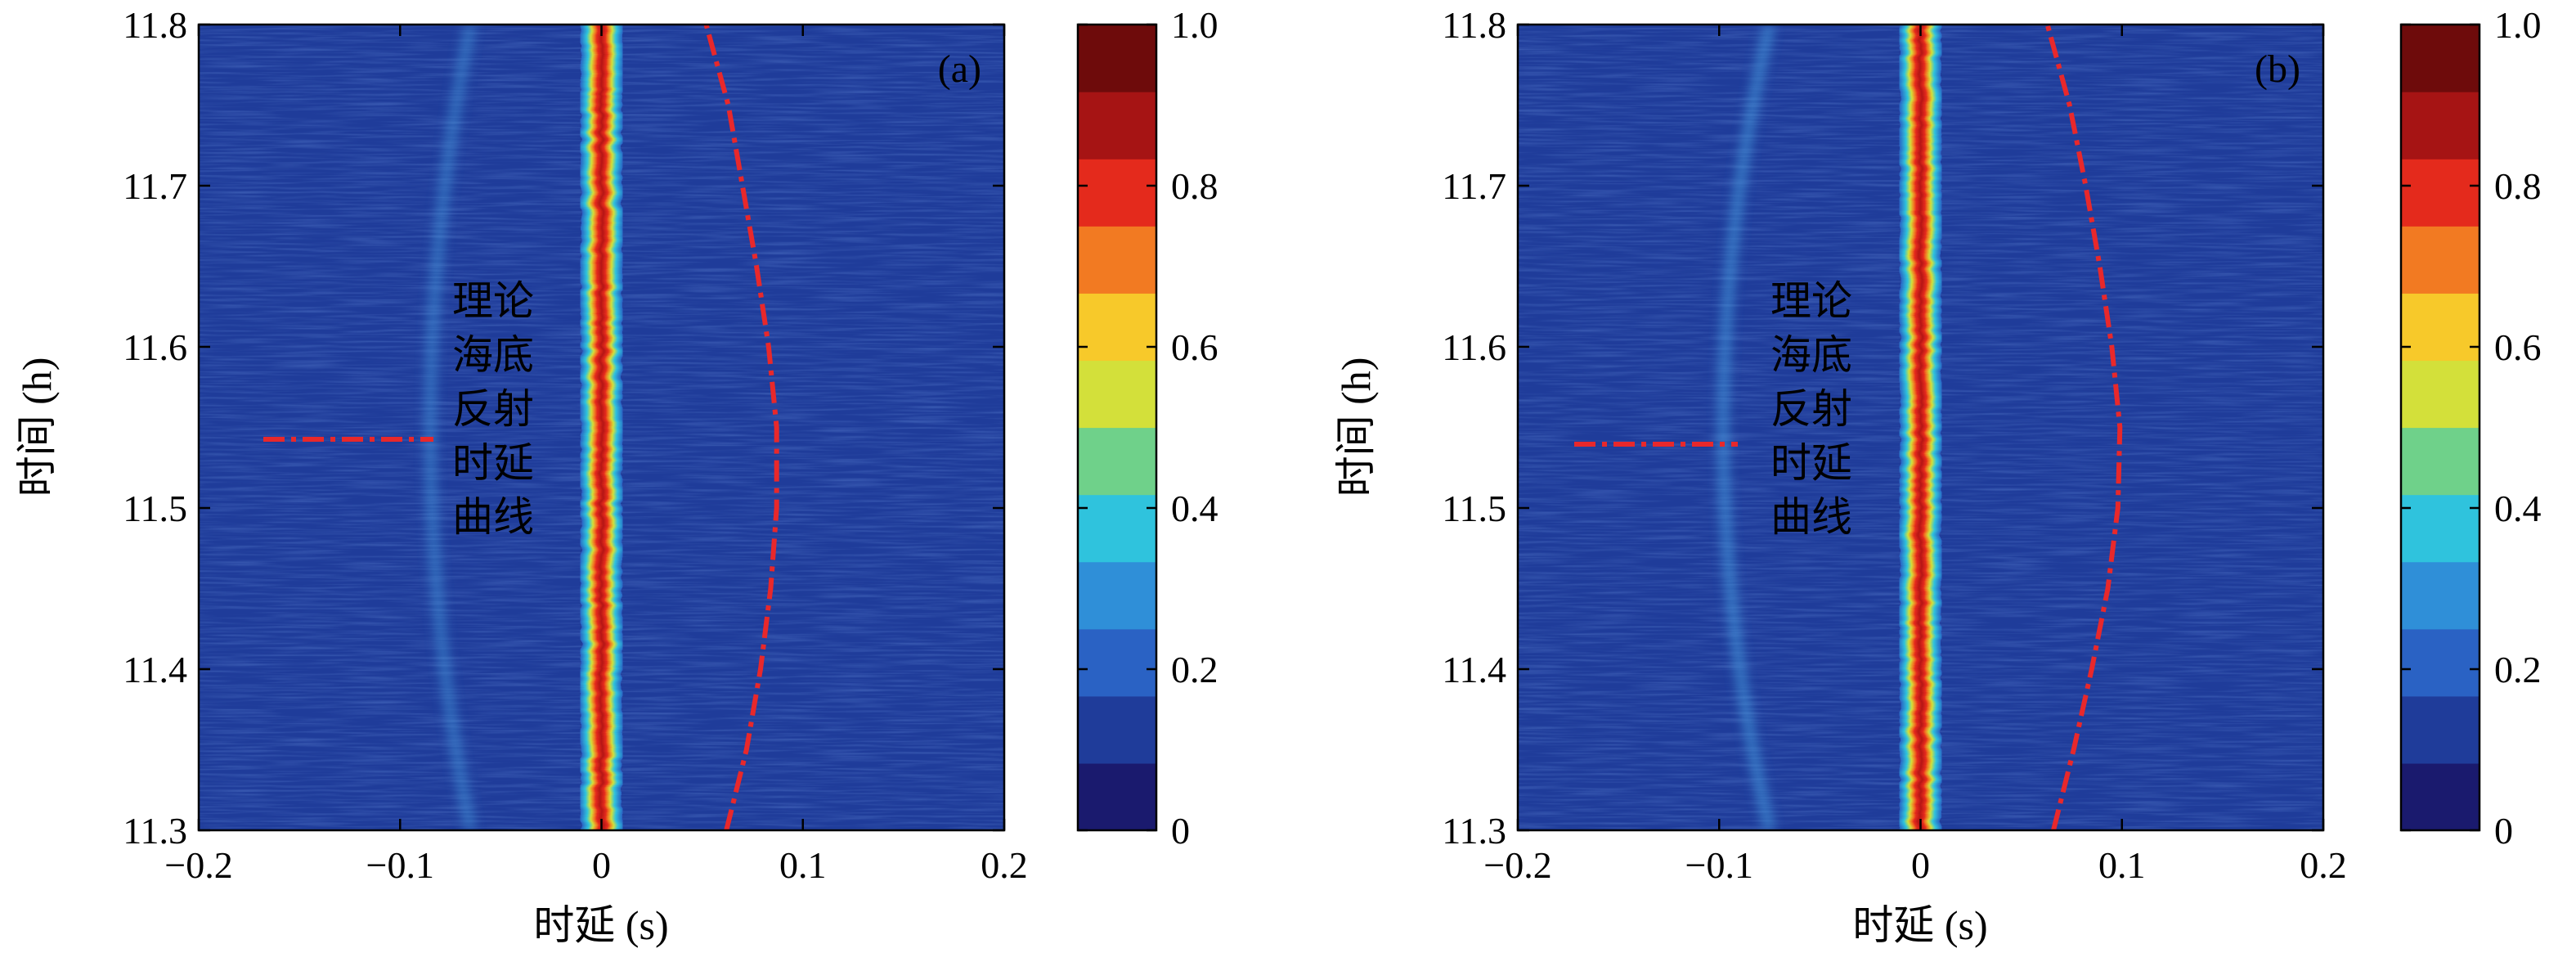 The image size is (2576, 962). What do you see at coordinates (959, 69) in the screenshot?
I see `panel-label: (a)` at bounding box center [959, 69].